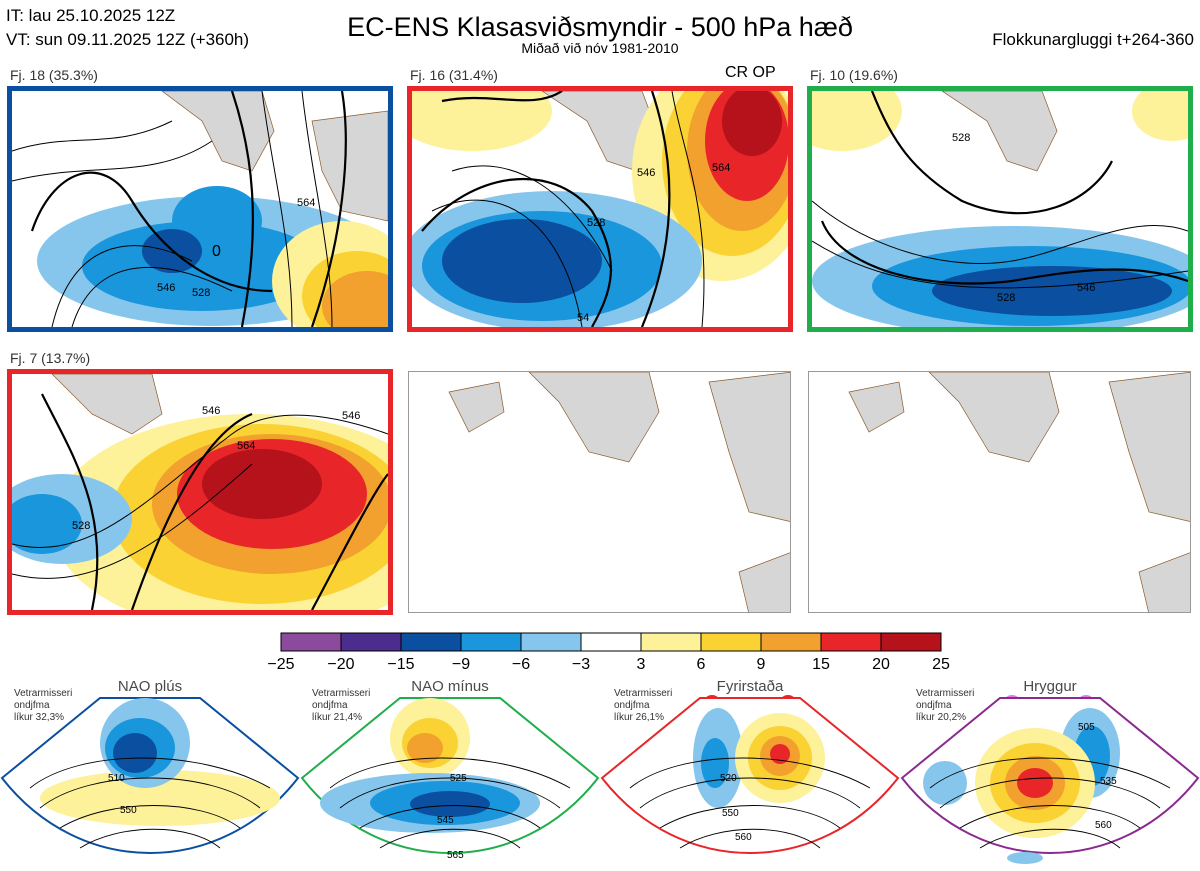  Describe the element at coordinates (341, 705) in the screenshot. I see `regime-info: Vetrarmisseri ondjfma líkur 21,4%` at that location.